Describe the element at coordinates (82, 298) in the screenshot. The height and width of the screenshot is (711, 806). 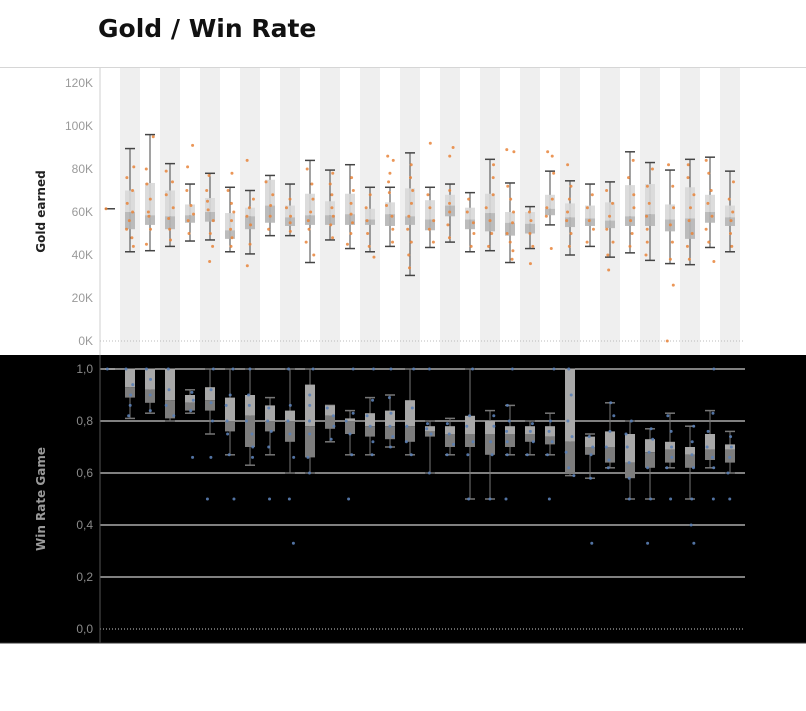
I see `gold-y-tick-label: 20K` at that location.